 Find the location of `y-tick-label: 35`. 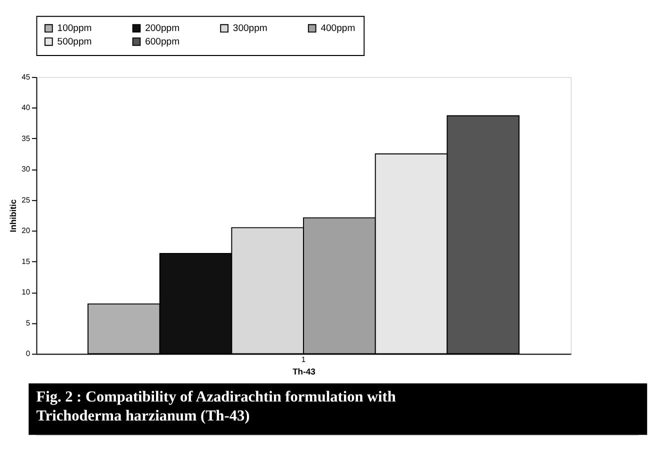

y-tick-label: 35 is located at coordinates (26, 138).